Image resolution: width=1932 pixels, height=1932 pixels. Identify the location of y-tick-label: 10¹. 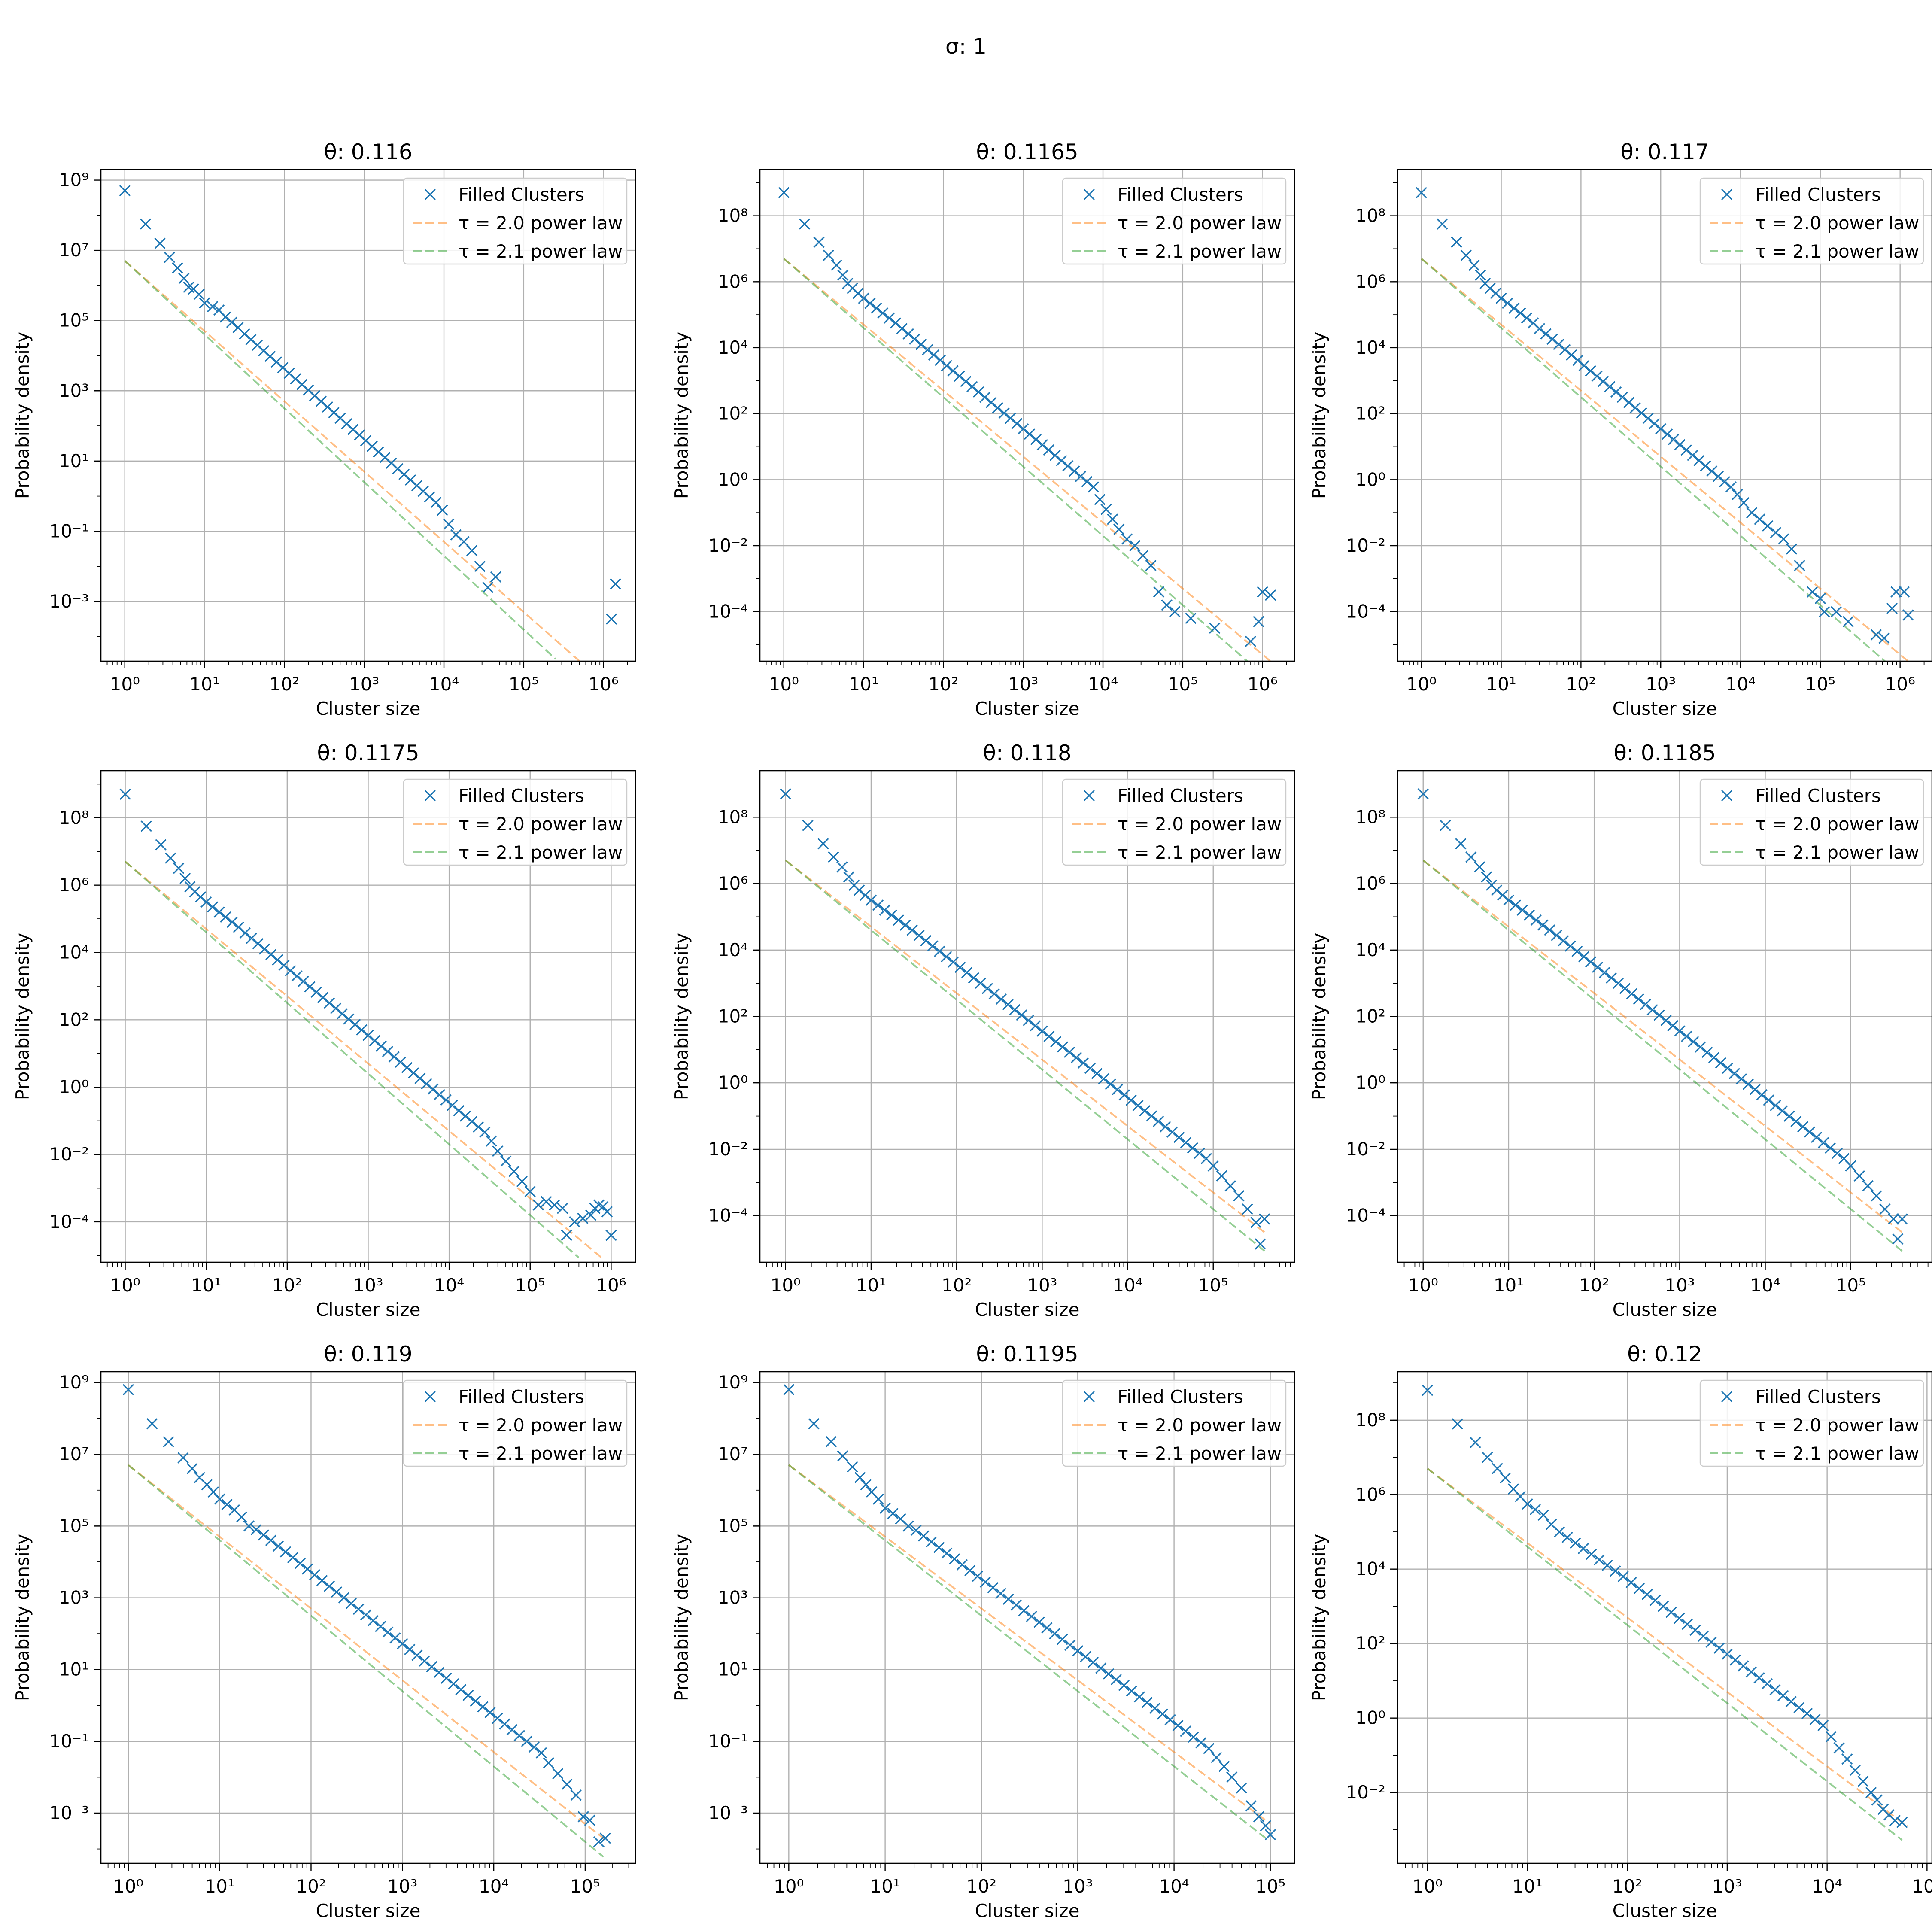
(74, 461).